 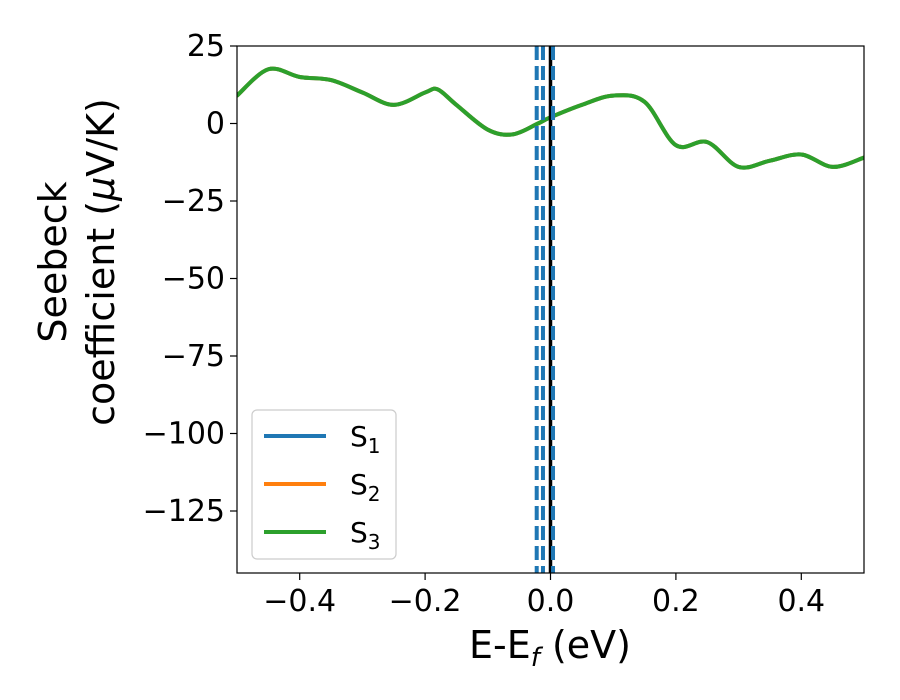 I want to click on y-tick-label: −75, so click(x=193, y=356).